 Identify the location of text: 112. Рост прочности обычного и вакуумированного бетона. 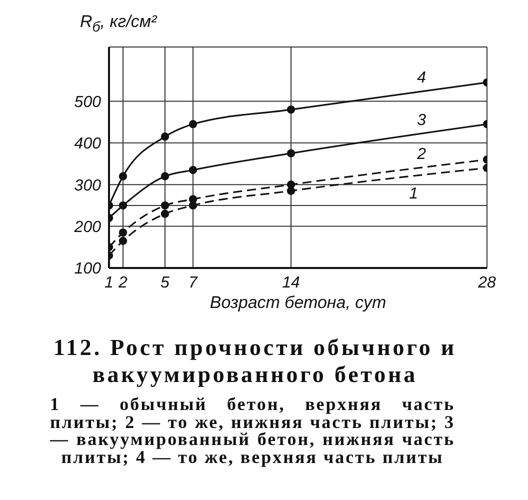
(255, 361).